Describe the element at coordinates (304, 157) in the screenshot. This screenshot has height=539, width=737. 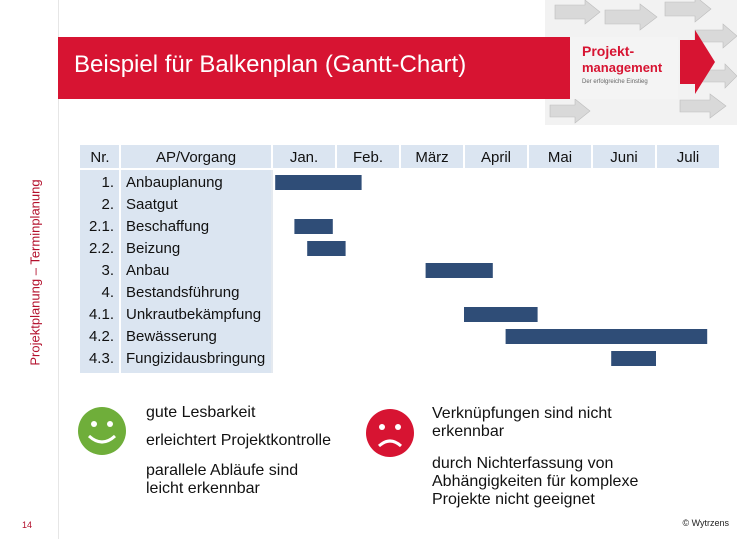
I see `month-label: Jan.` at that location.